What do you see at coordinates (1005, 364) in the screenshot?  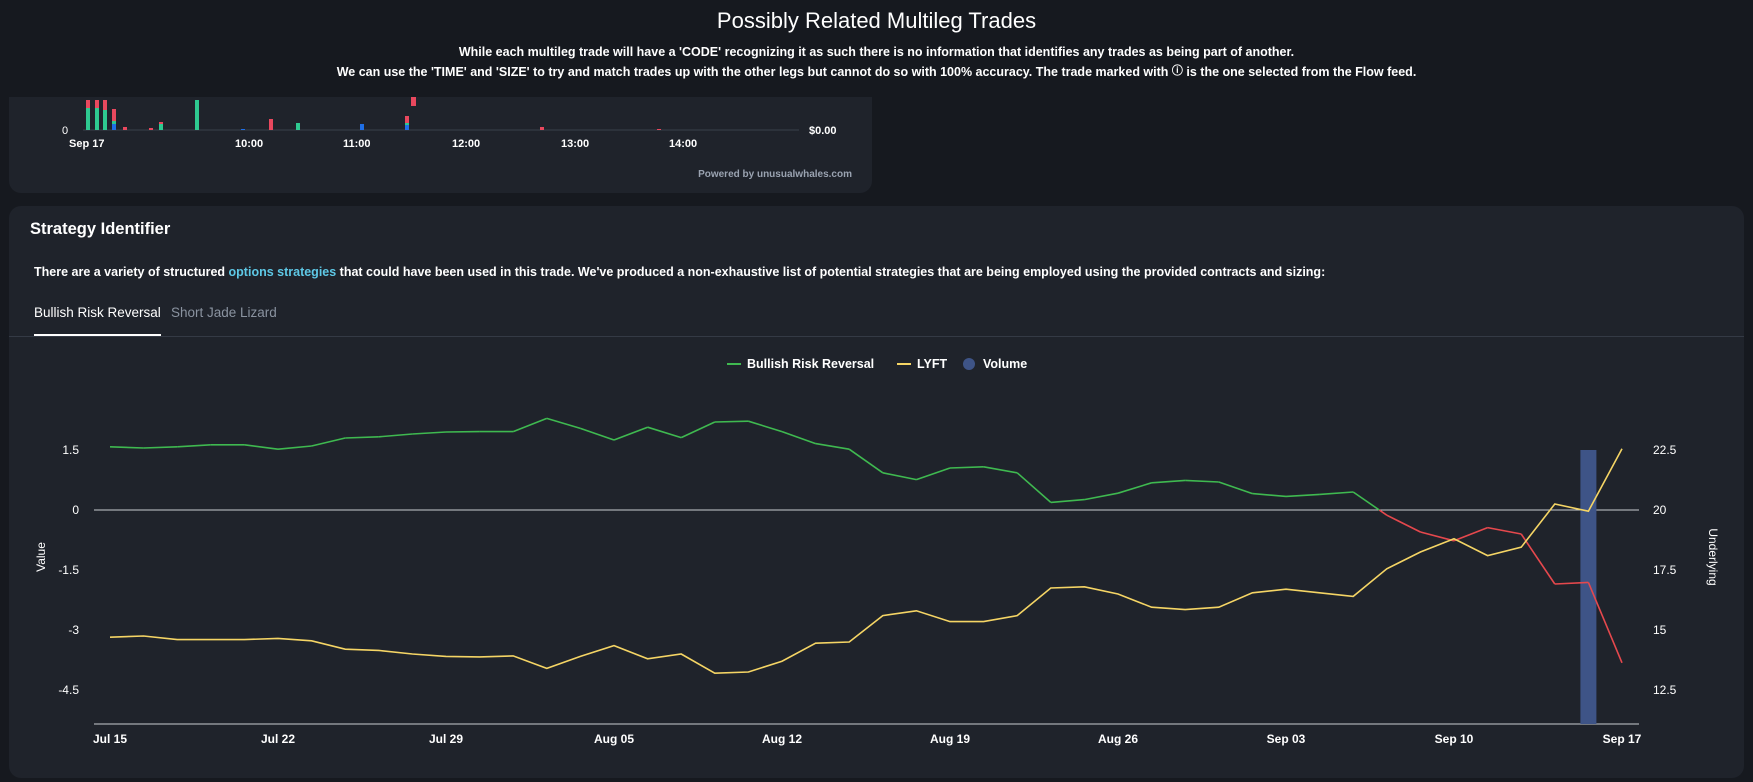 I see `legend-label: Volume` at bounding box center [1005, 364].